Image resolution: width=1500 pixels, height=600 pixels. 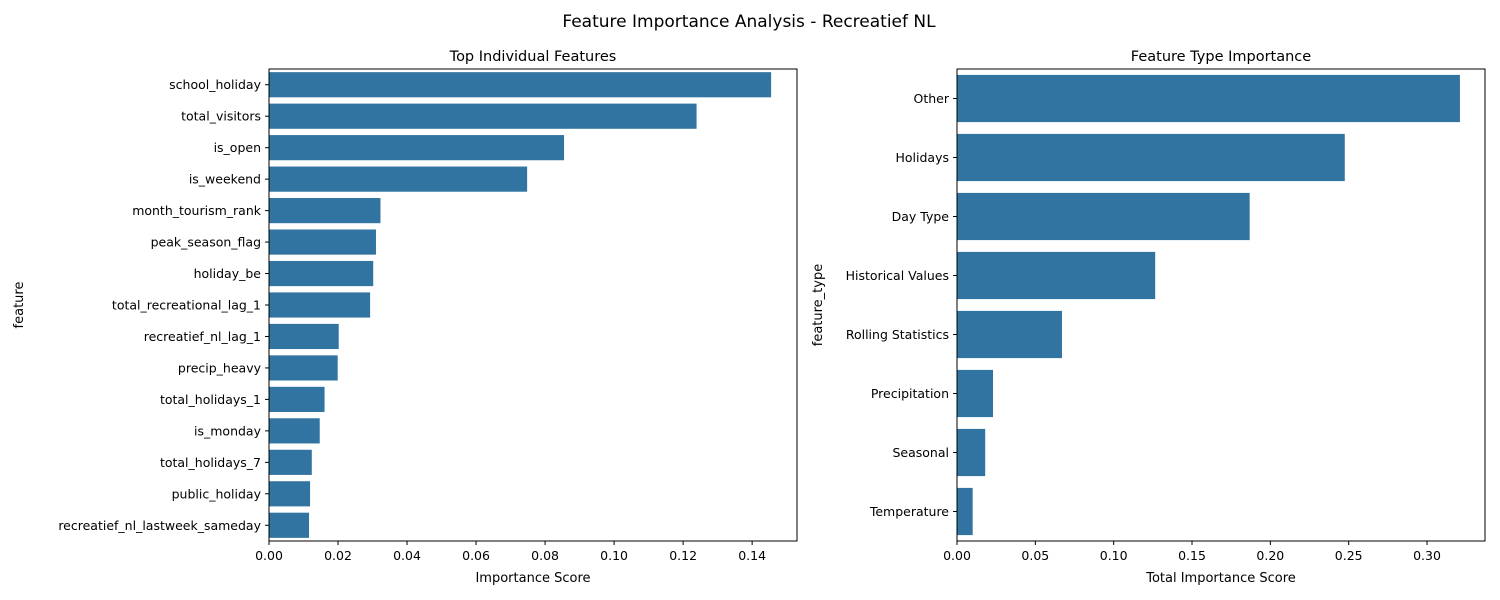 What do you see at coordinates (303, 368) in the screenshot?
I see `bar-precip-heavy` at bounding box center [303, 368].